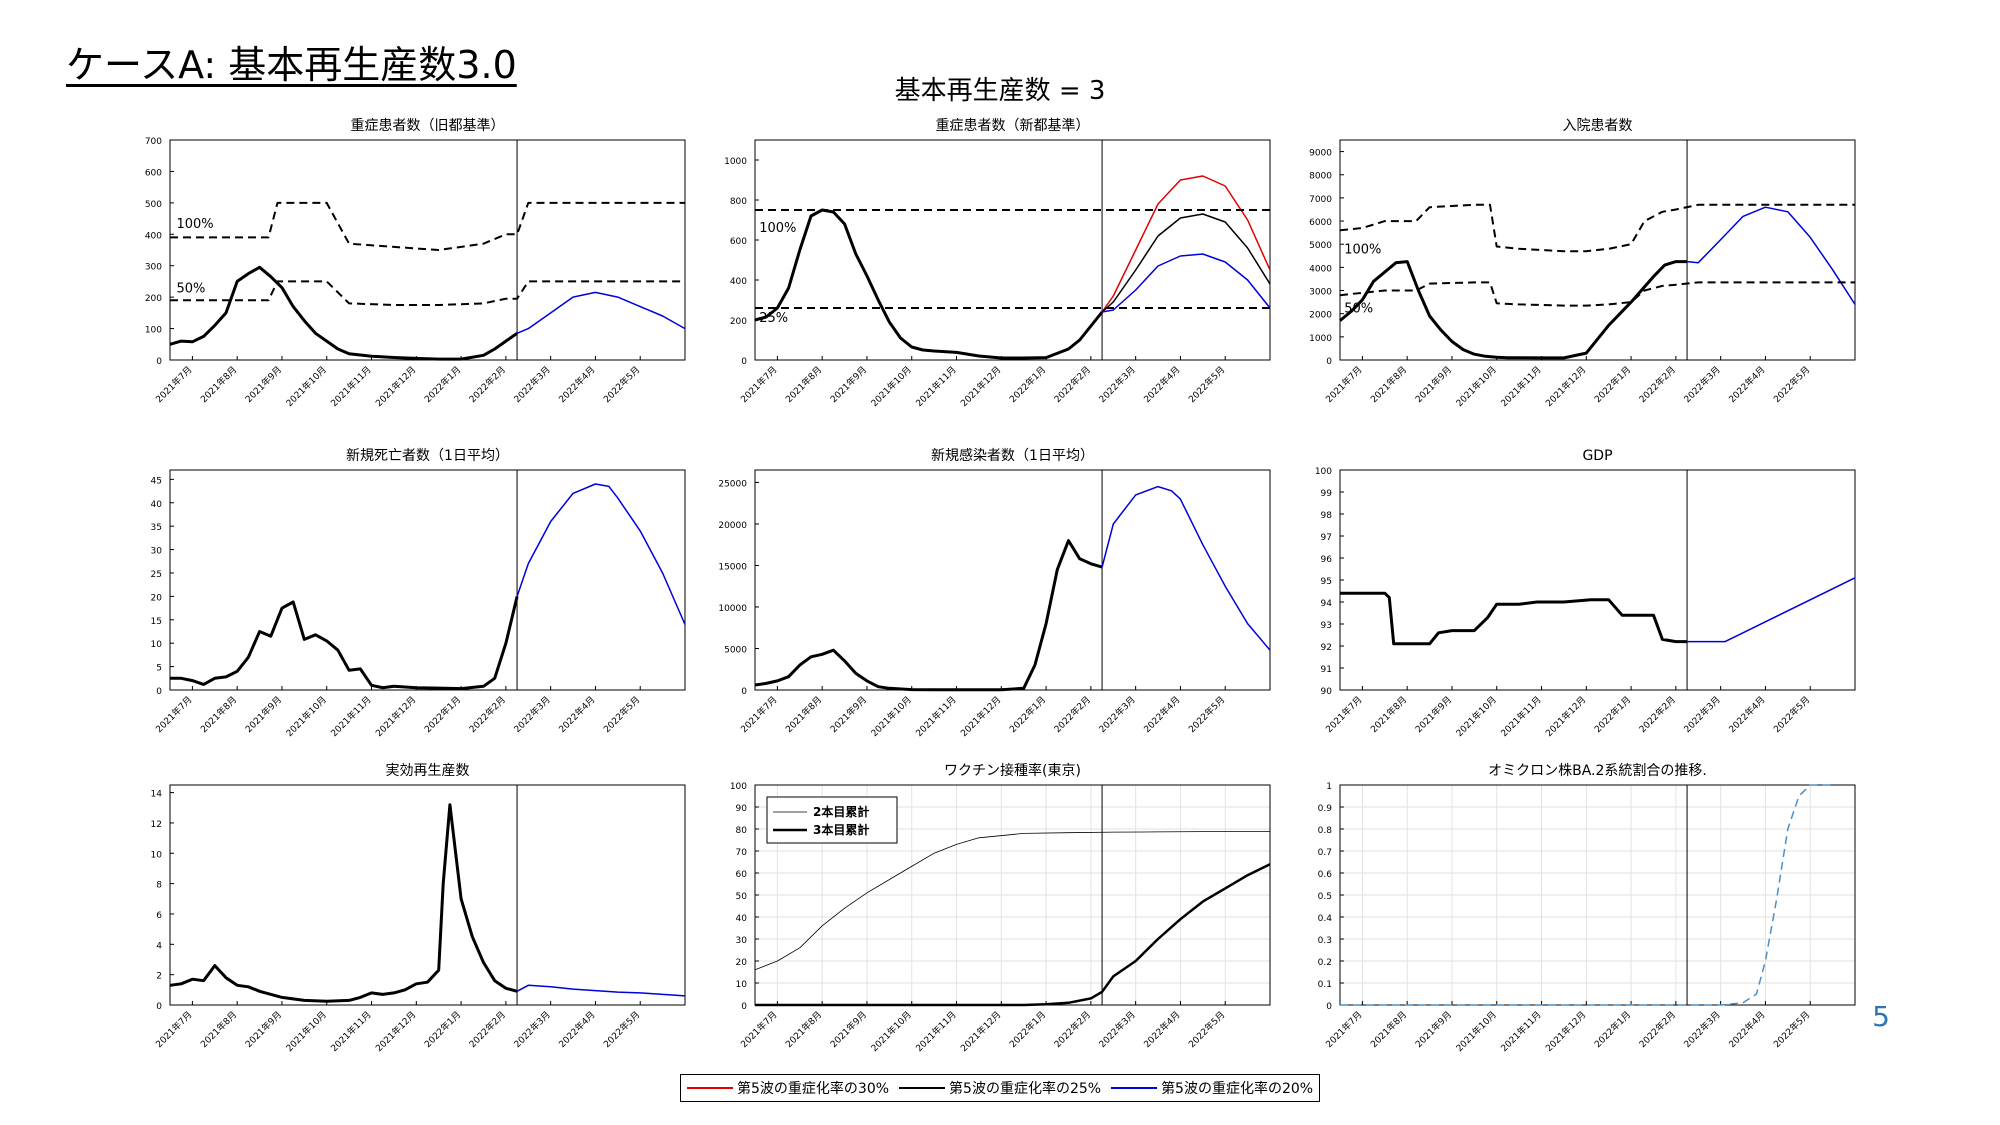 The width and height of the screenshot is (2000, 1125). What do you see at coordinates (1320, 339) in the screenshot?
I see `y-tick-label: 1000` at bounding box center [1320, 339].